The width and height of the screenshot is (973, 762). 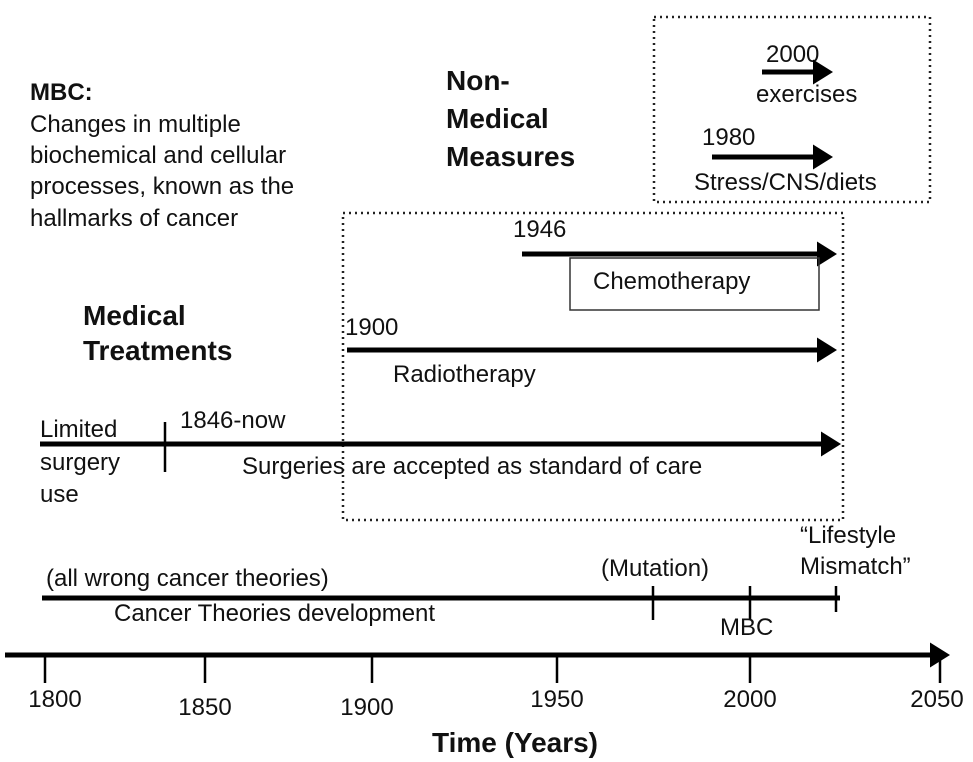 I want to click on tick-label: 2000, so click(x=749, y=699).